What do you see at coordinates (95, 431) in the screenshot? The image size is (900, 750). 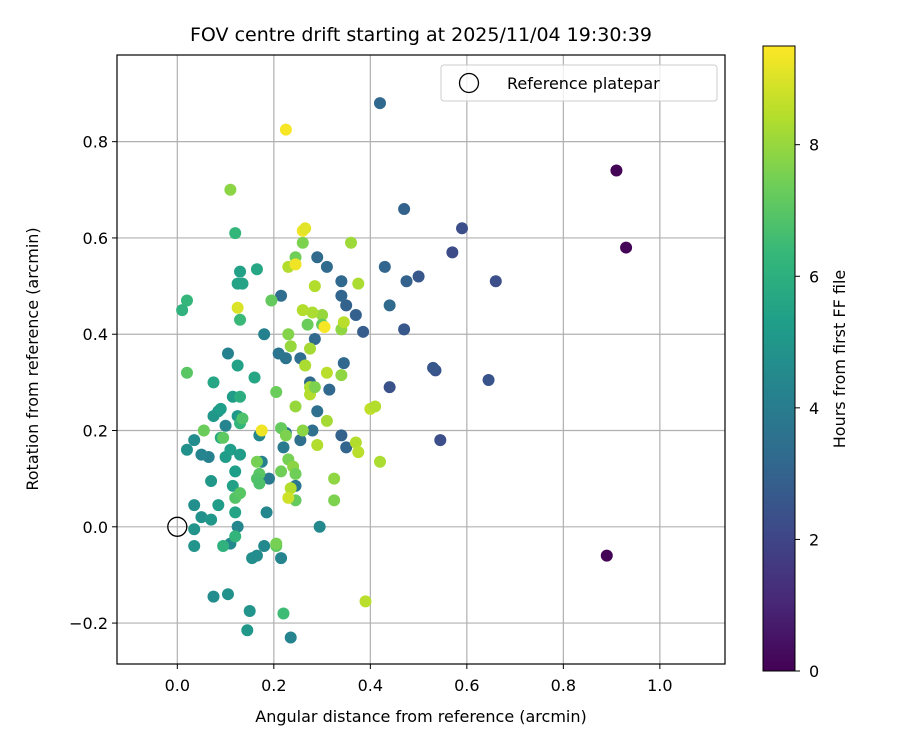 I see `y-tick-label: 0.2` at bounding box center [95, 431].